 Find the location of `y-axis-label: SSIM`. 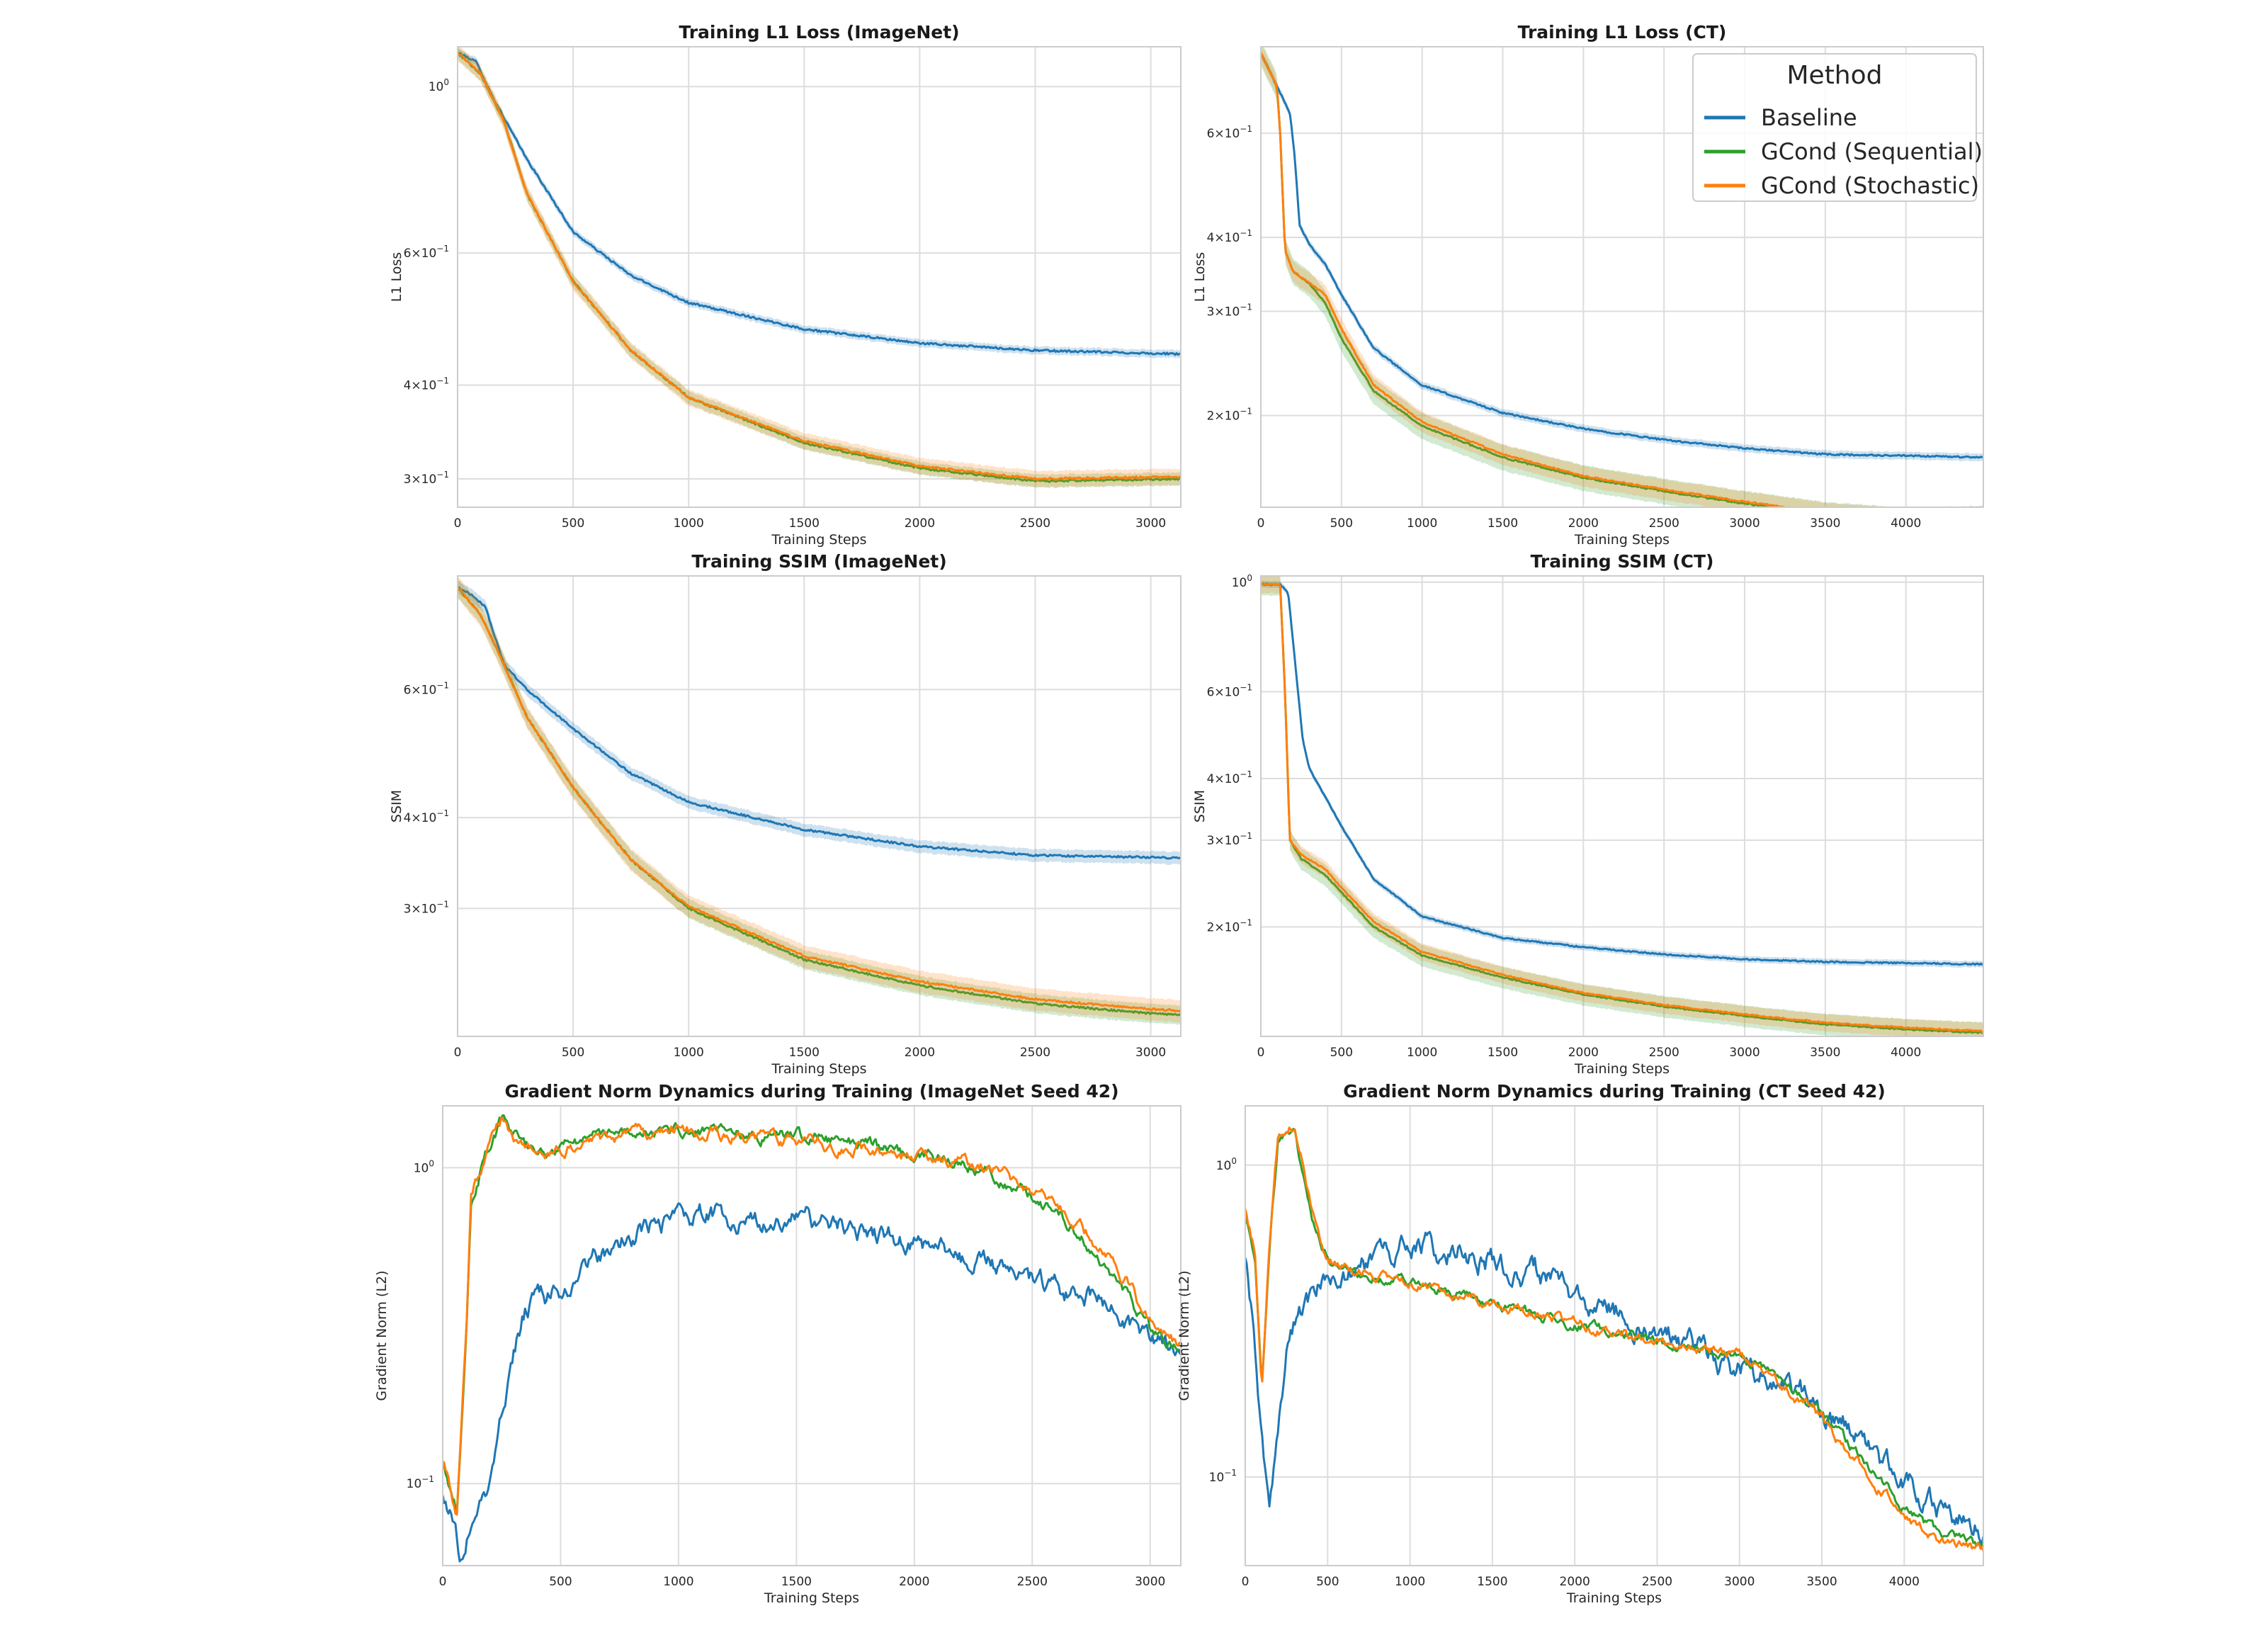

y-axis-label: SSIM is located at coordinates (1200, 806).